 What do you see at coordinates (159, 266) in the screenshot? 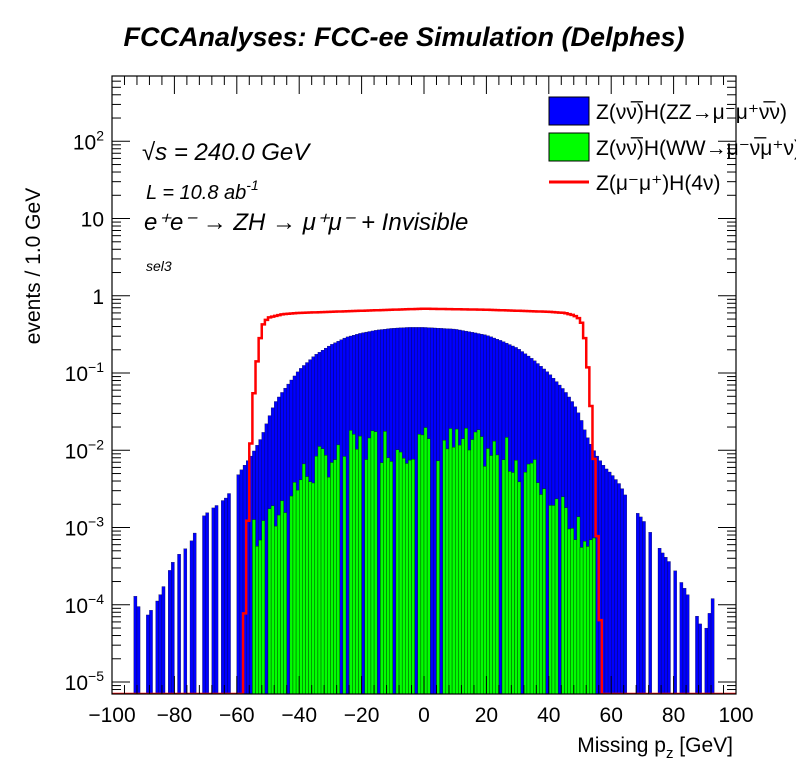
I see `selection-label: sel3` at bounding box center [159, 266].